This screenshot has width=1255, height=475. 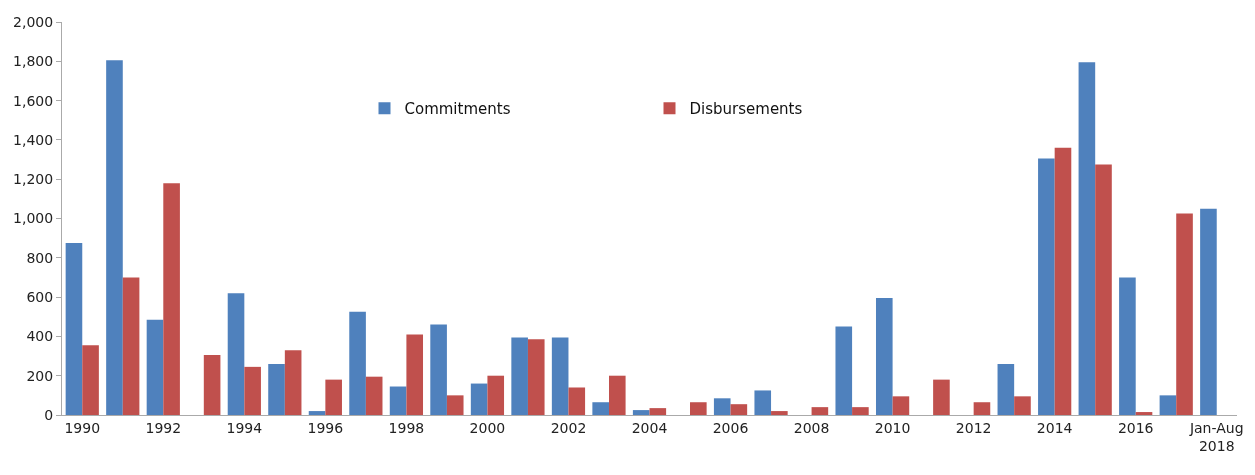 What do you see at coordinates (487, 427) in the screenshot?
I see `x-tick-label: 2000` at bounding box center [487, 427].